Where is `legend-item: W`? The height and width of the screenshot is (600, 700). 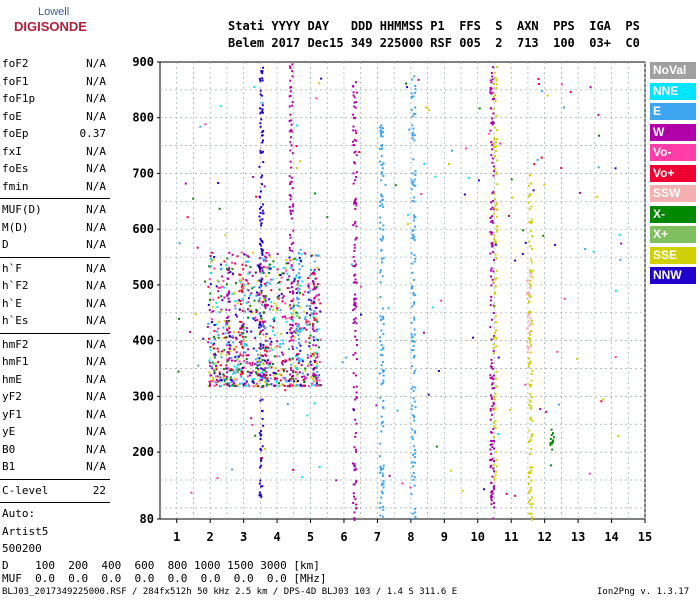
legend-item: W is located at coordinates (673, 132).